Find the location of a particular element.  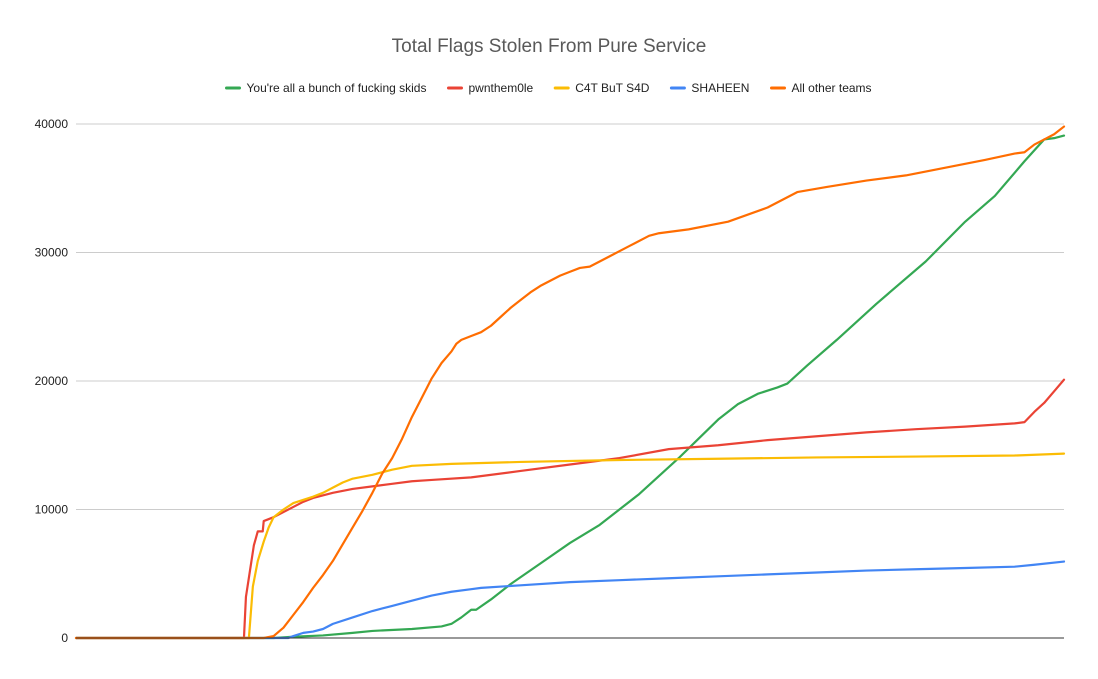

y-tick-label: 10000 is located at coordinates (52, 510).